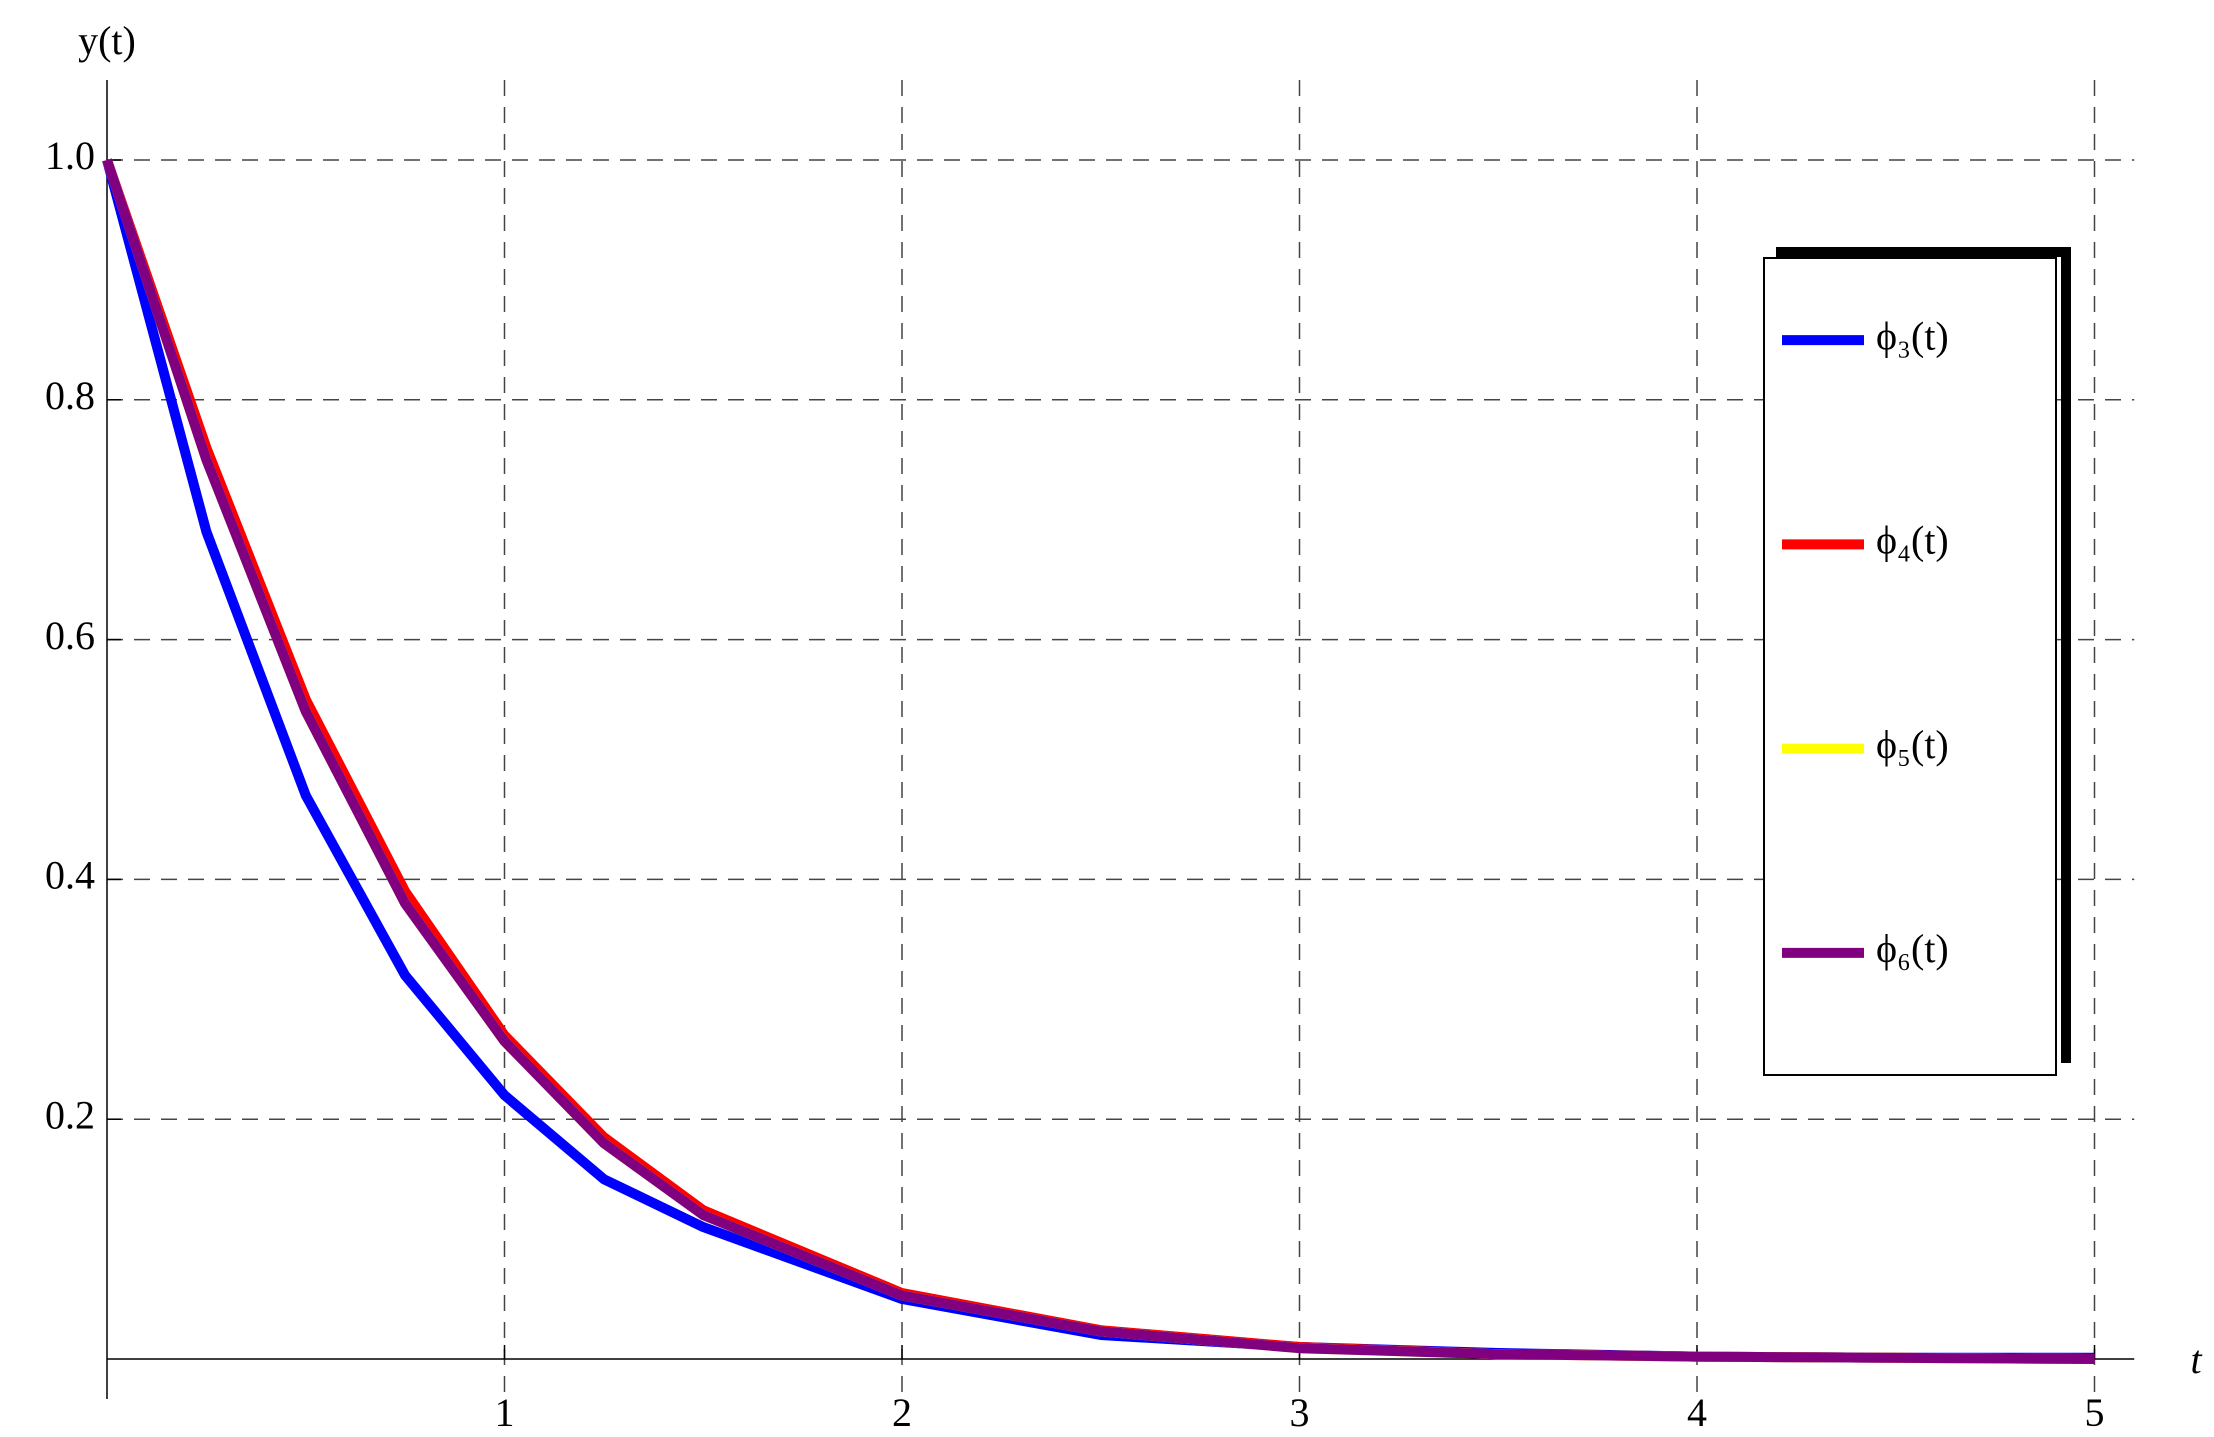 Image resolution: width=2214 pixels, height=1437 pixels. What do you see at coordinates (2095, 1412) in the screenshot?
I see `x-tick-label: 5` at bounding box center [2095, 1412].